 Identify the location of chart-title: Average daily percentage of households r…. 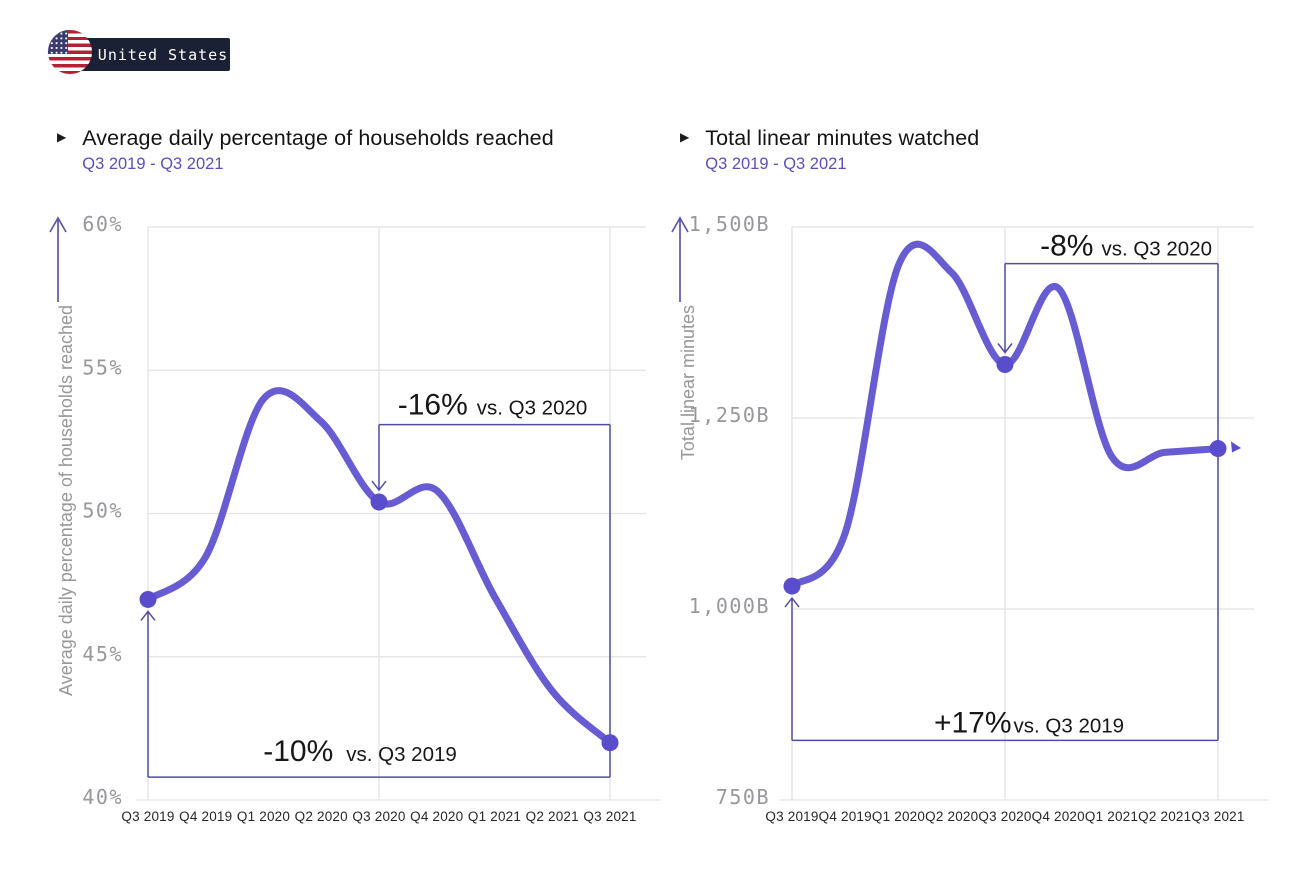
(318, 138).